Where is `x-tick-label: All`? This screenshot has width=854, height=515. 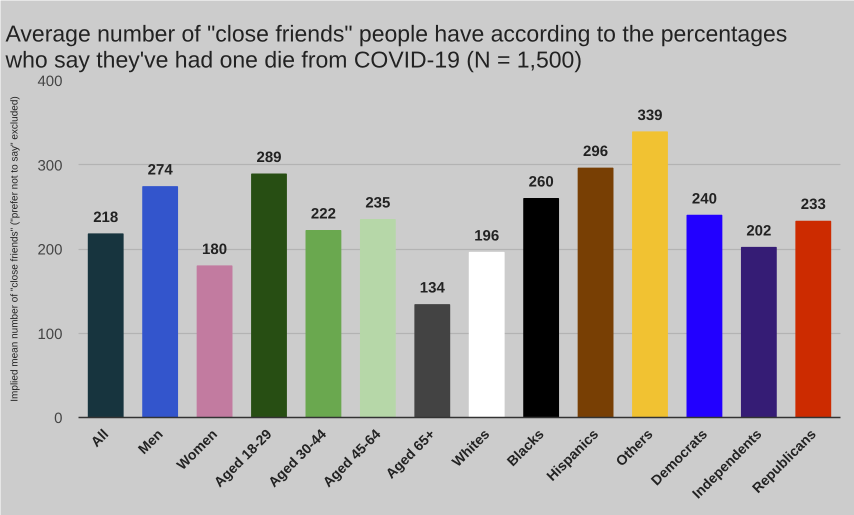 x-tick-label: All is located at coordinates (99, 438).